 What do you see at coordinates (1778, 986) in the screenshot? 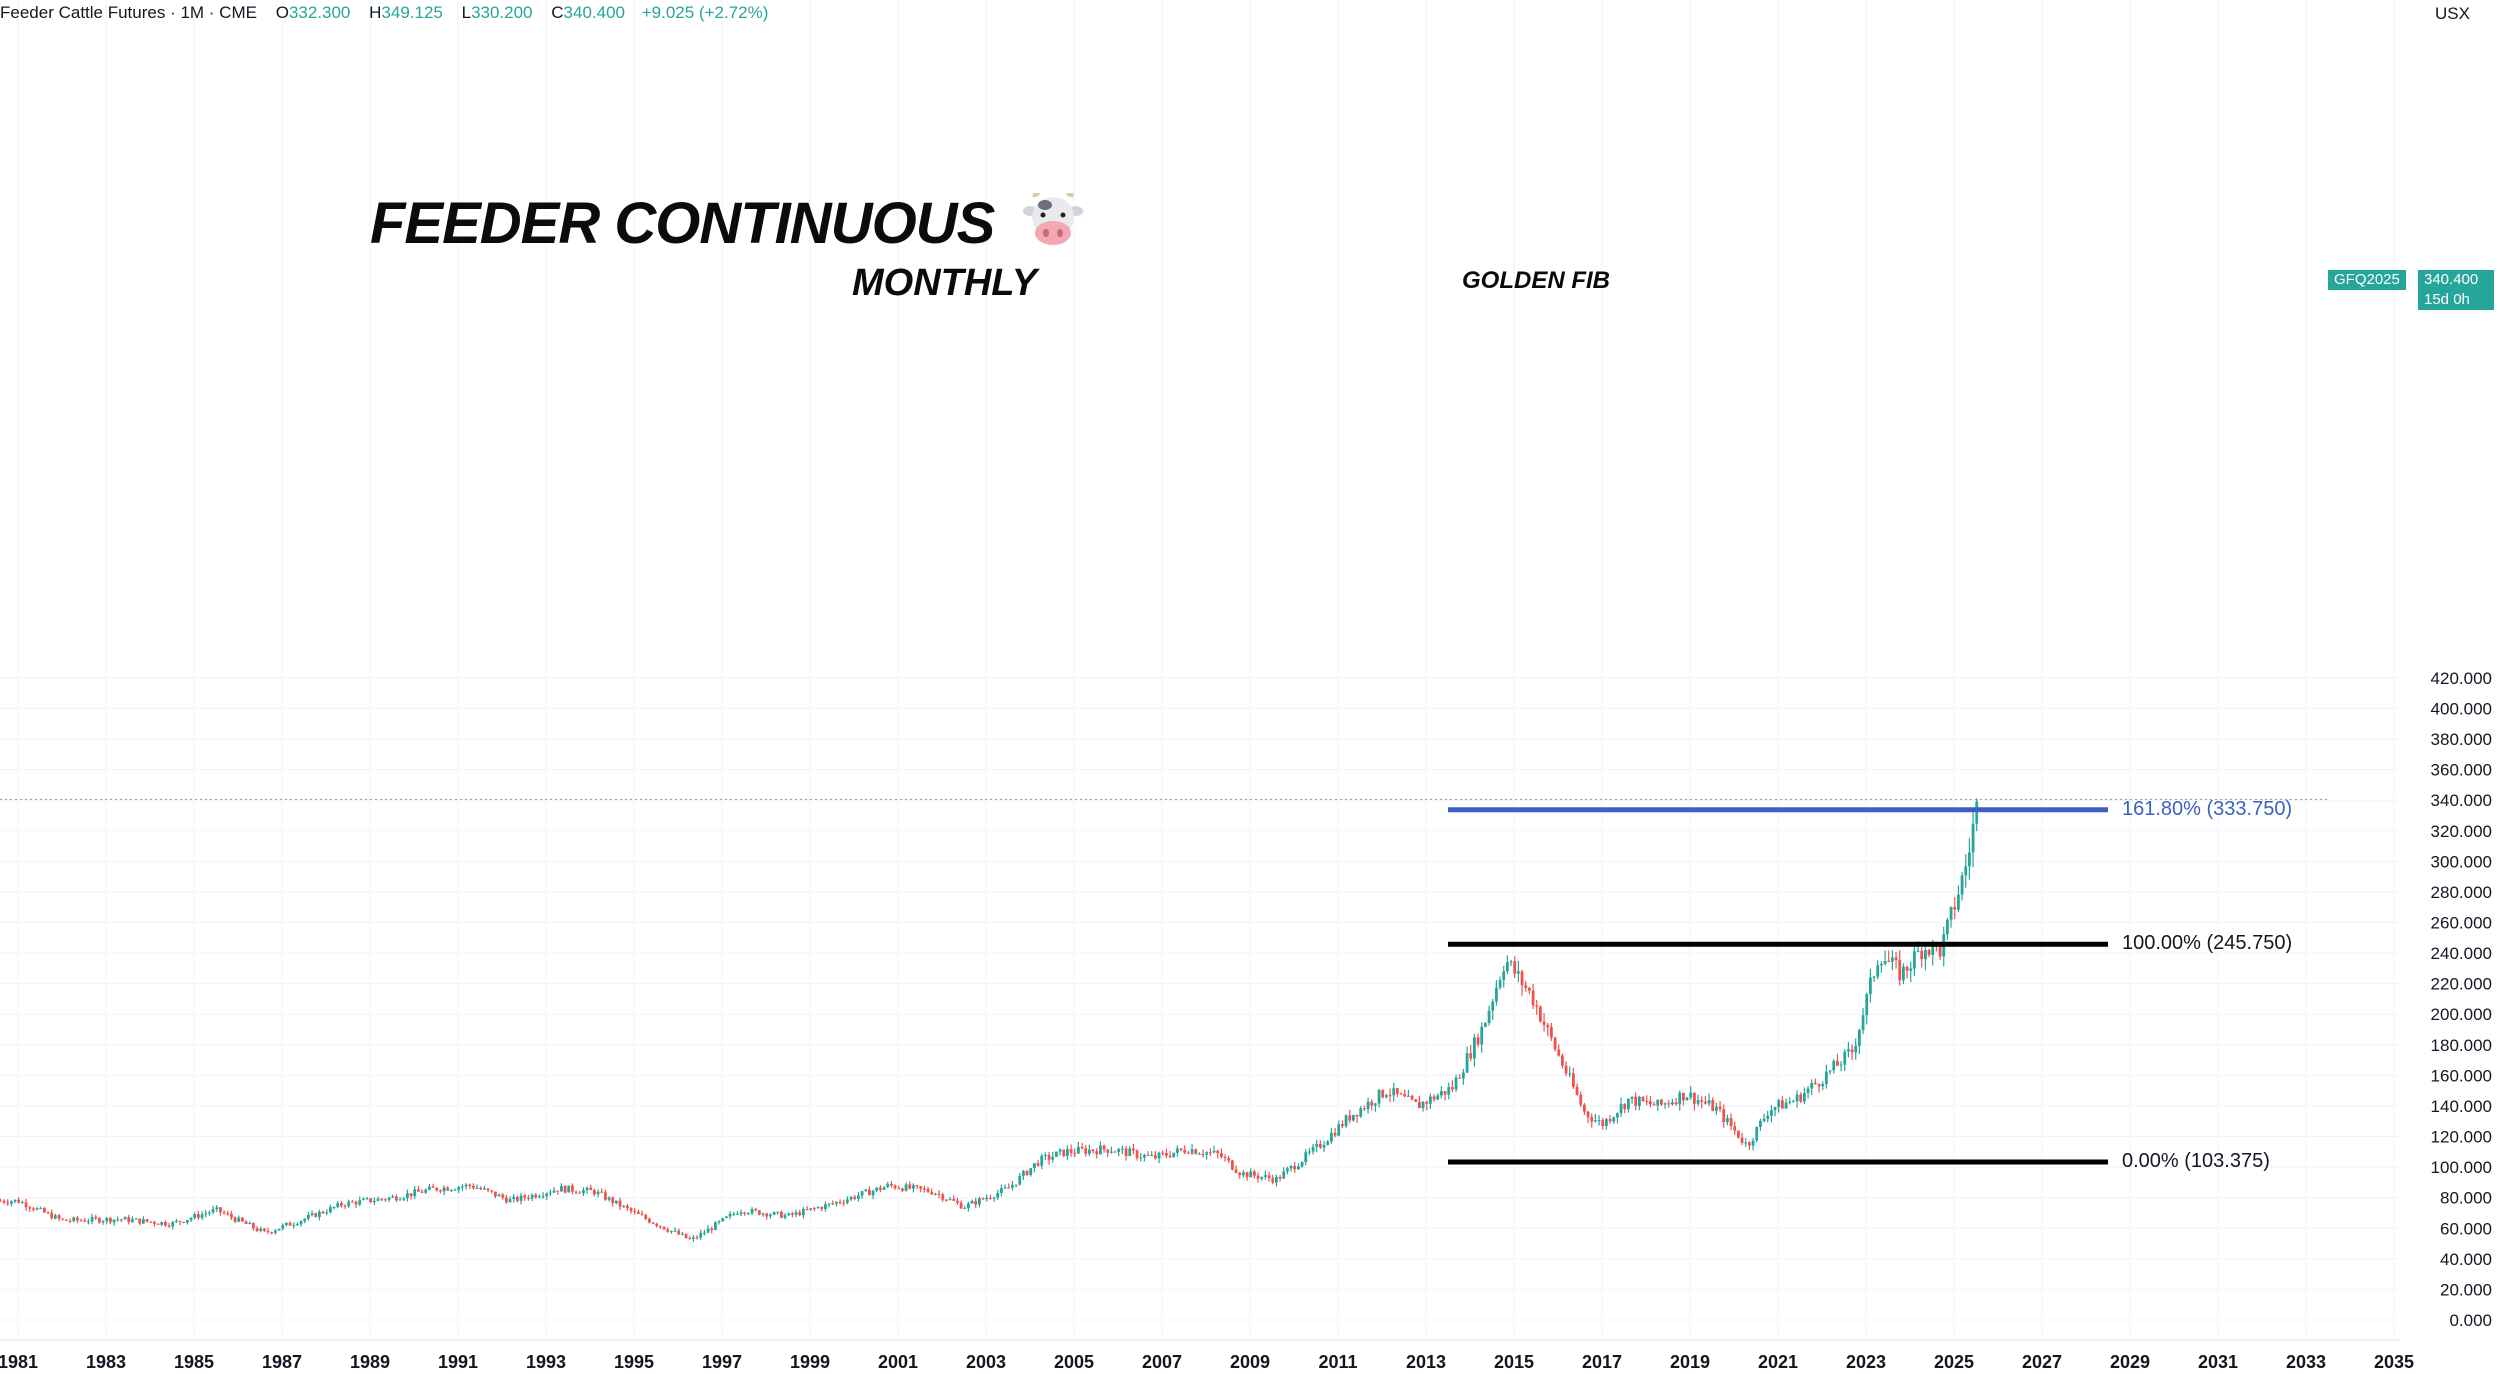
I see `fib-levels` at bounding box center [1778, 986].